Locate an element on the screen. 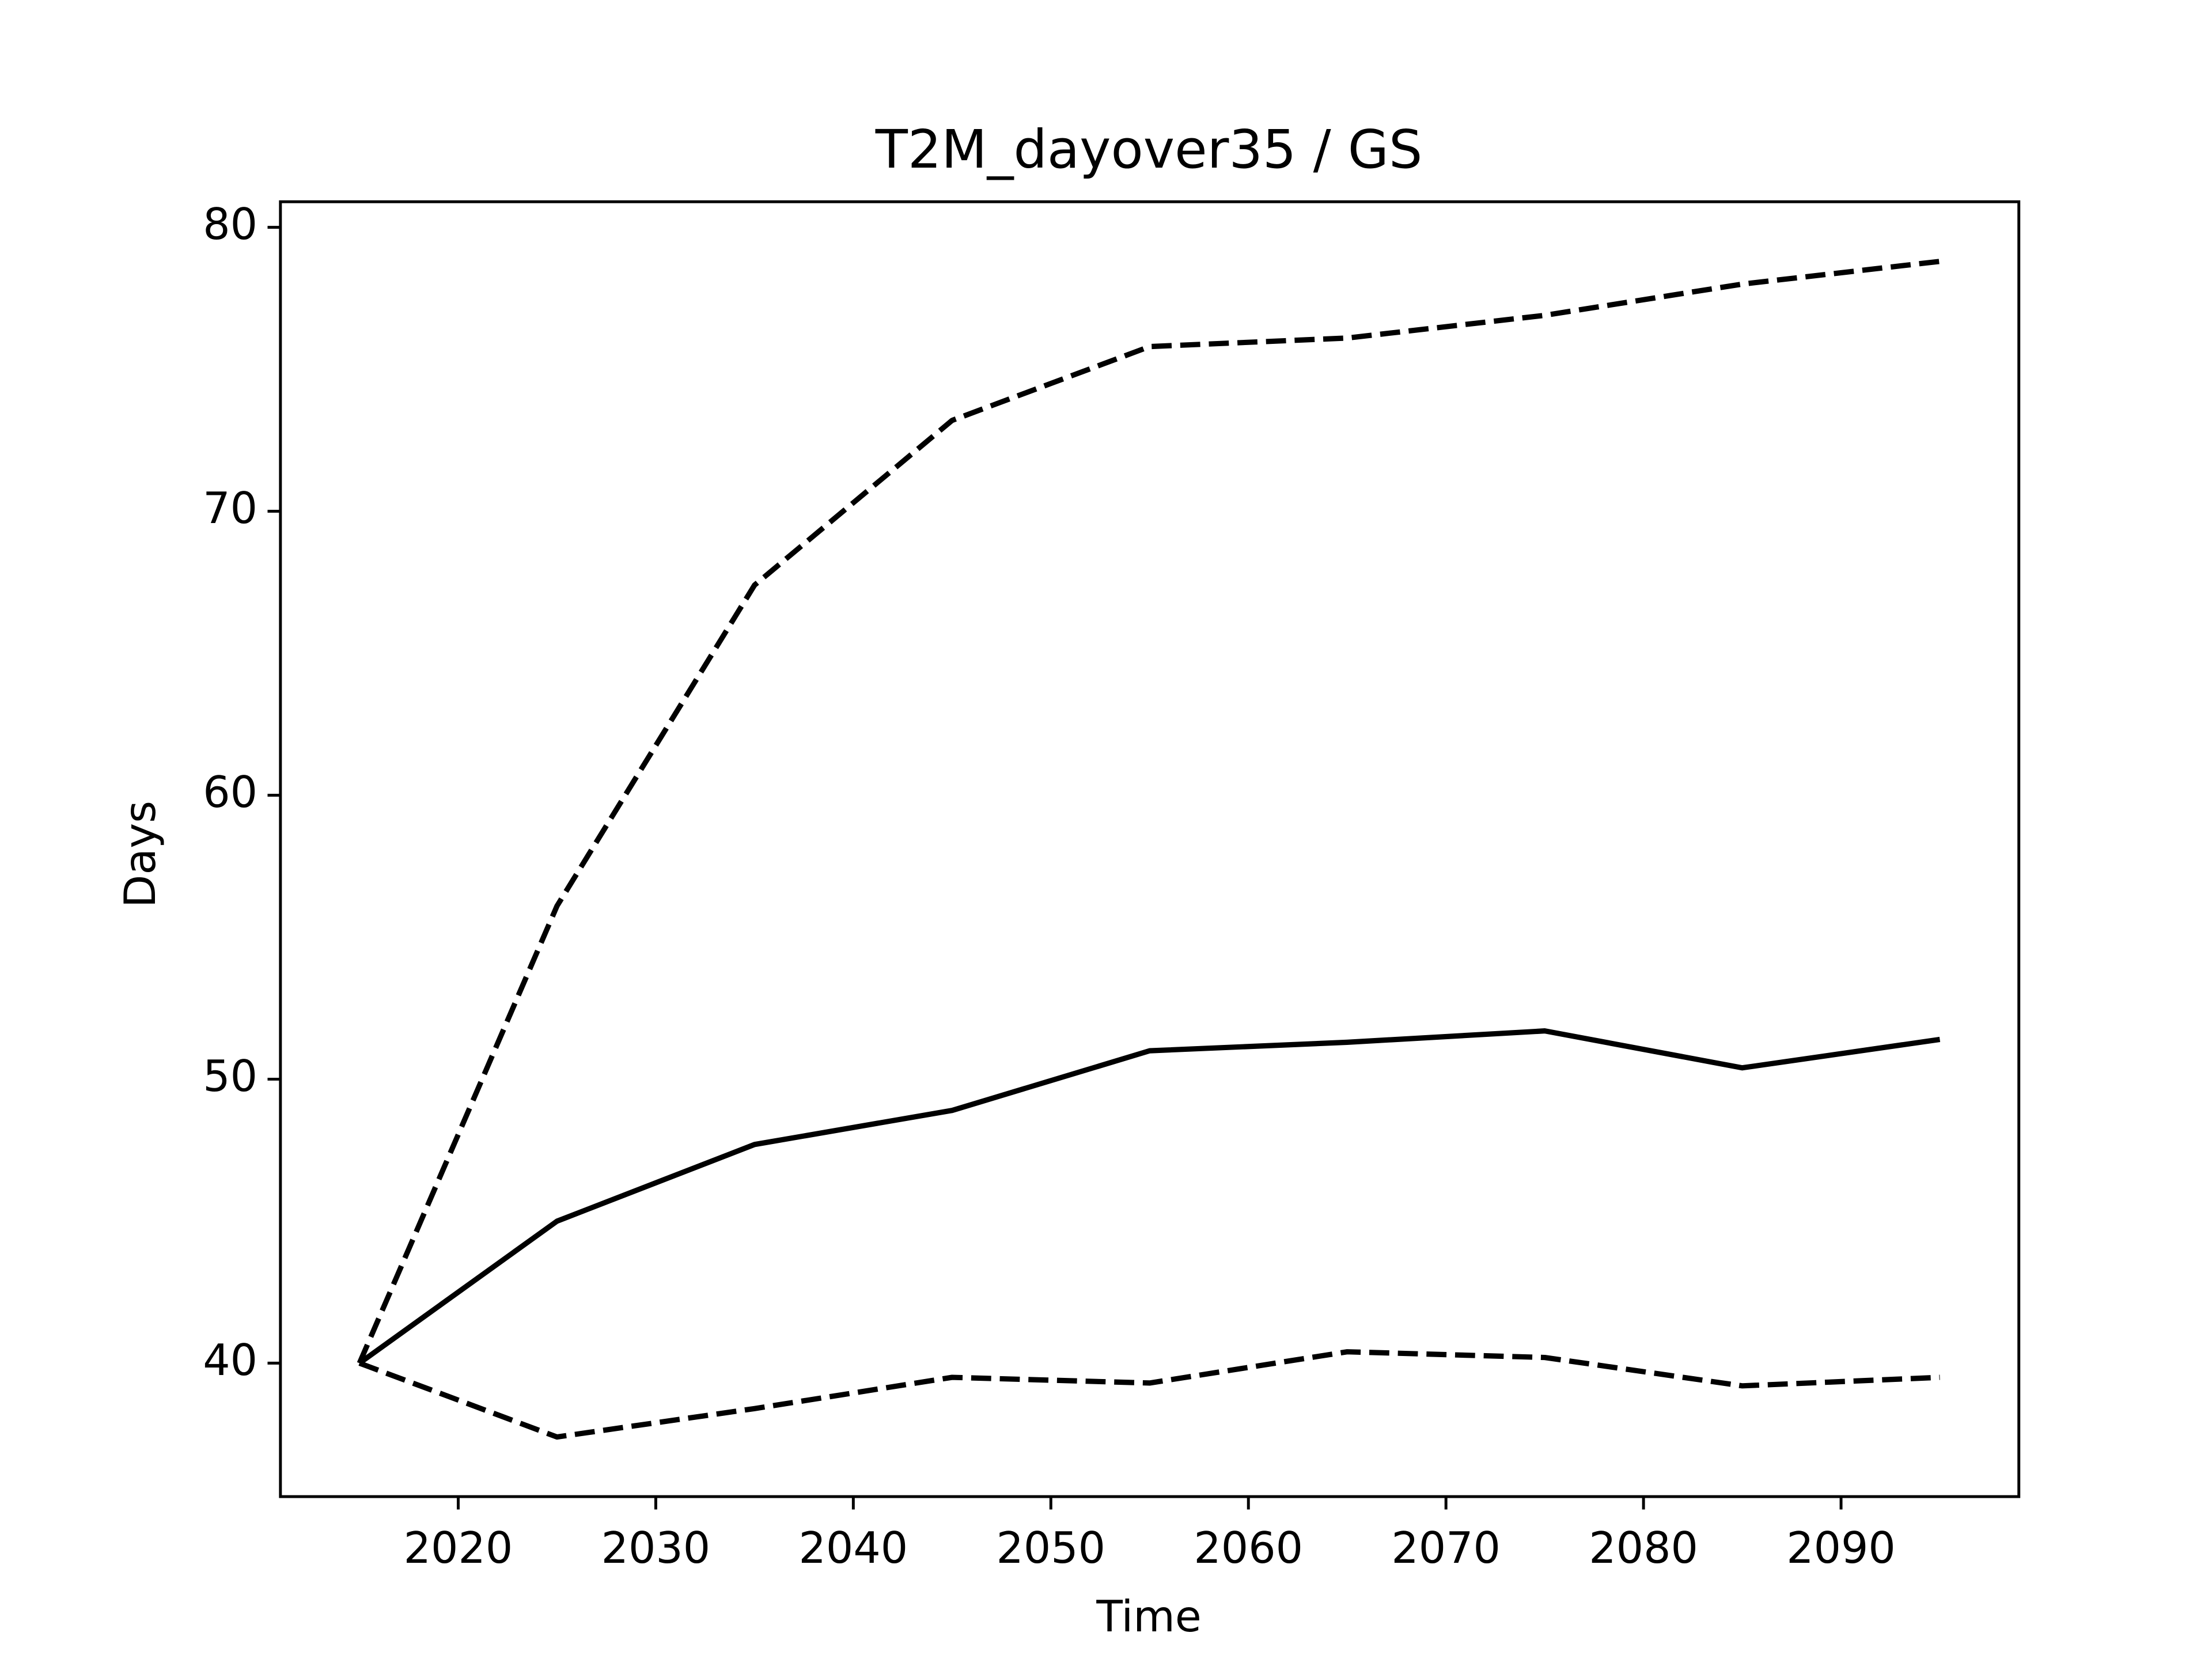 The height and width of the screenshot is (1659, 2212). x-tick-label: 2060 is located at coordinates (1248, 1548).